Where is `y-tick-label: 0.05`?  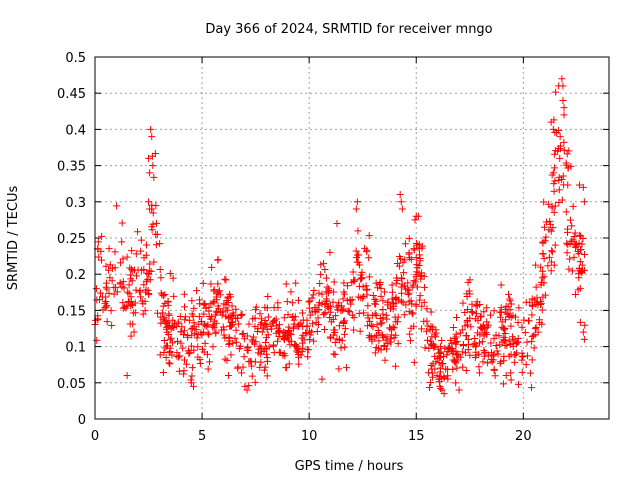 y-tick-label: 0.05 is located at coordinates (71, 384).